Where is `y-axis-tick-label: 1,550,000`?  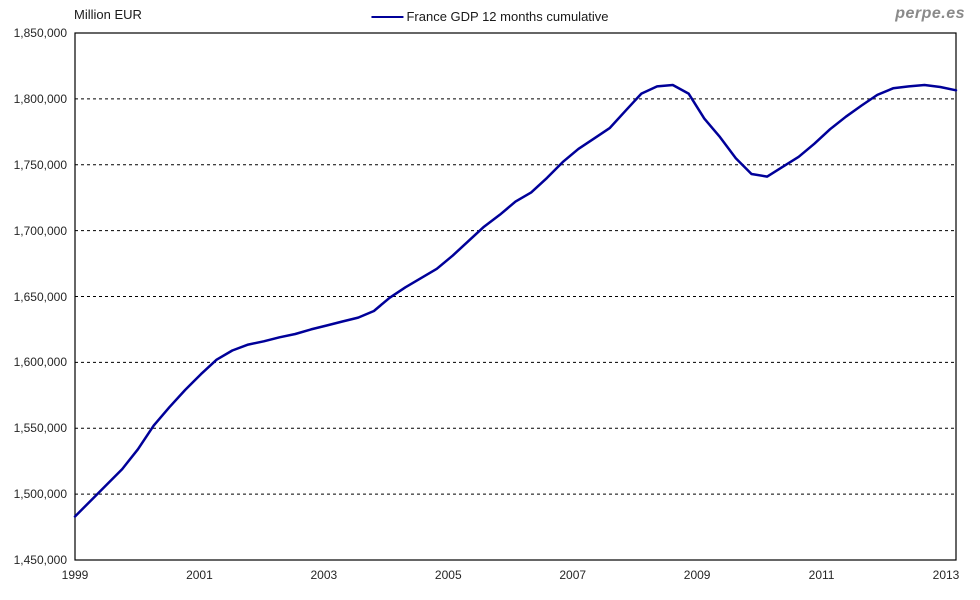
y-axis-tick-label: 1,550,000 is located at coordinates (40, 428).